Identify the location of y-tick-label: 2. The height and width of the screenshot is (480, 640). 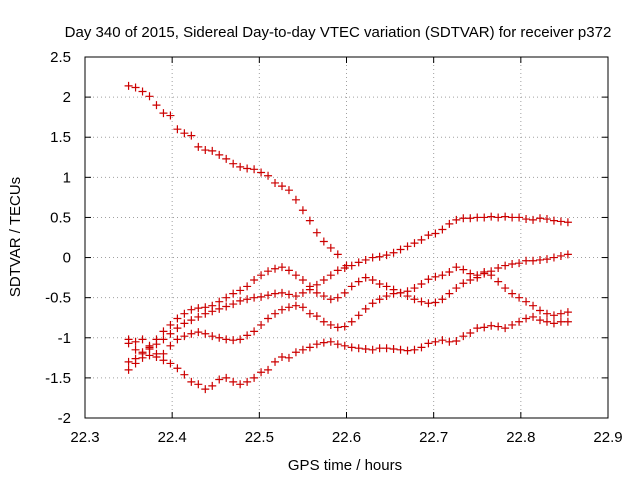
(67, 97).